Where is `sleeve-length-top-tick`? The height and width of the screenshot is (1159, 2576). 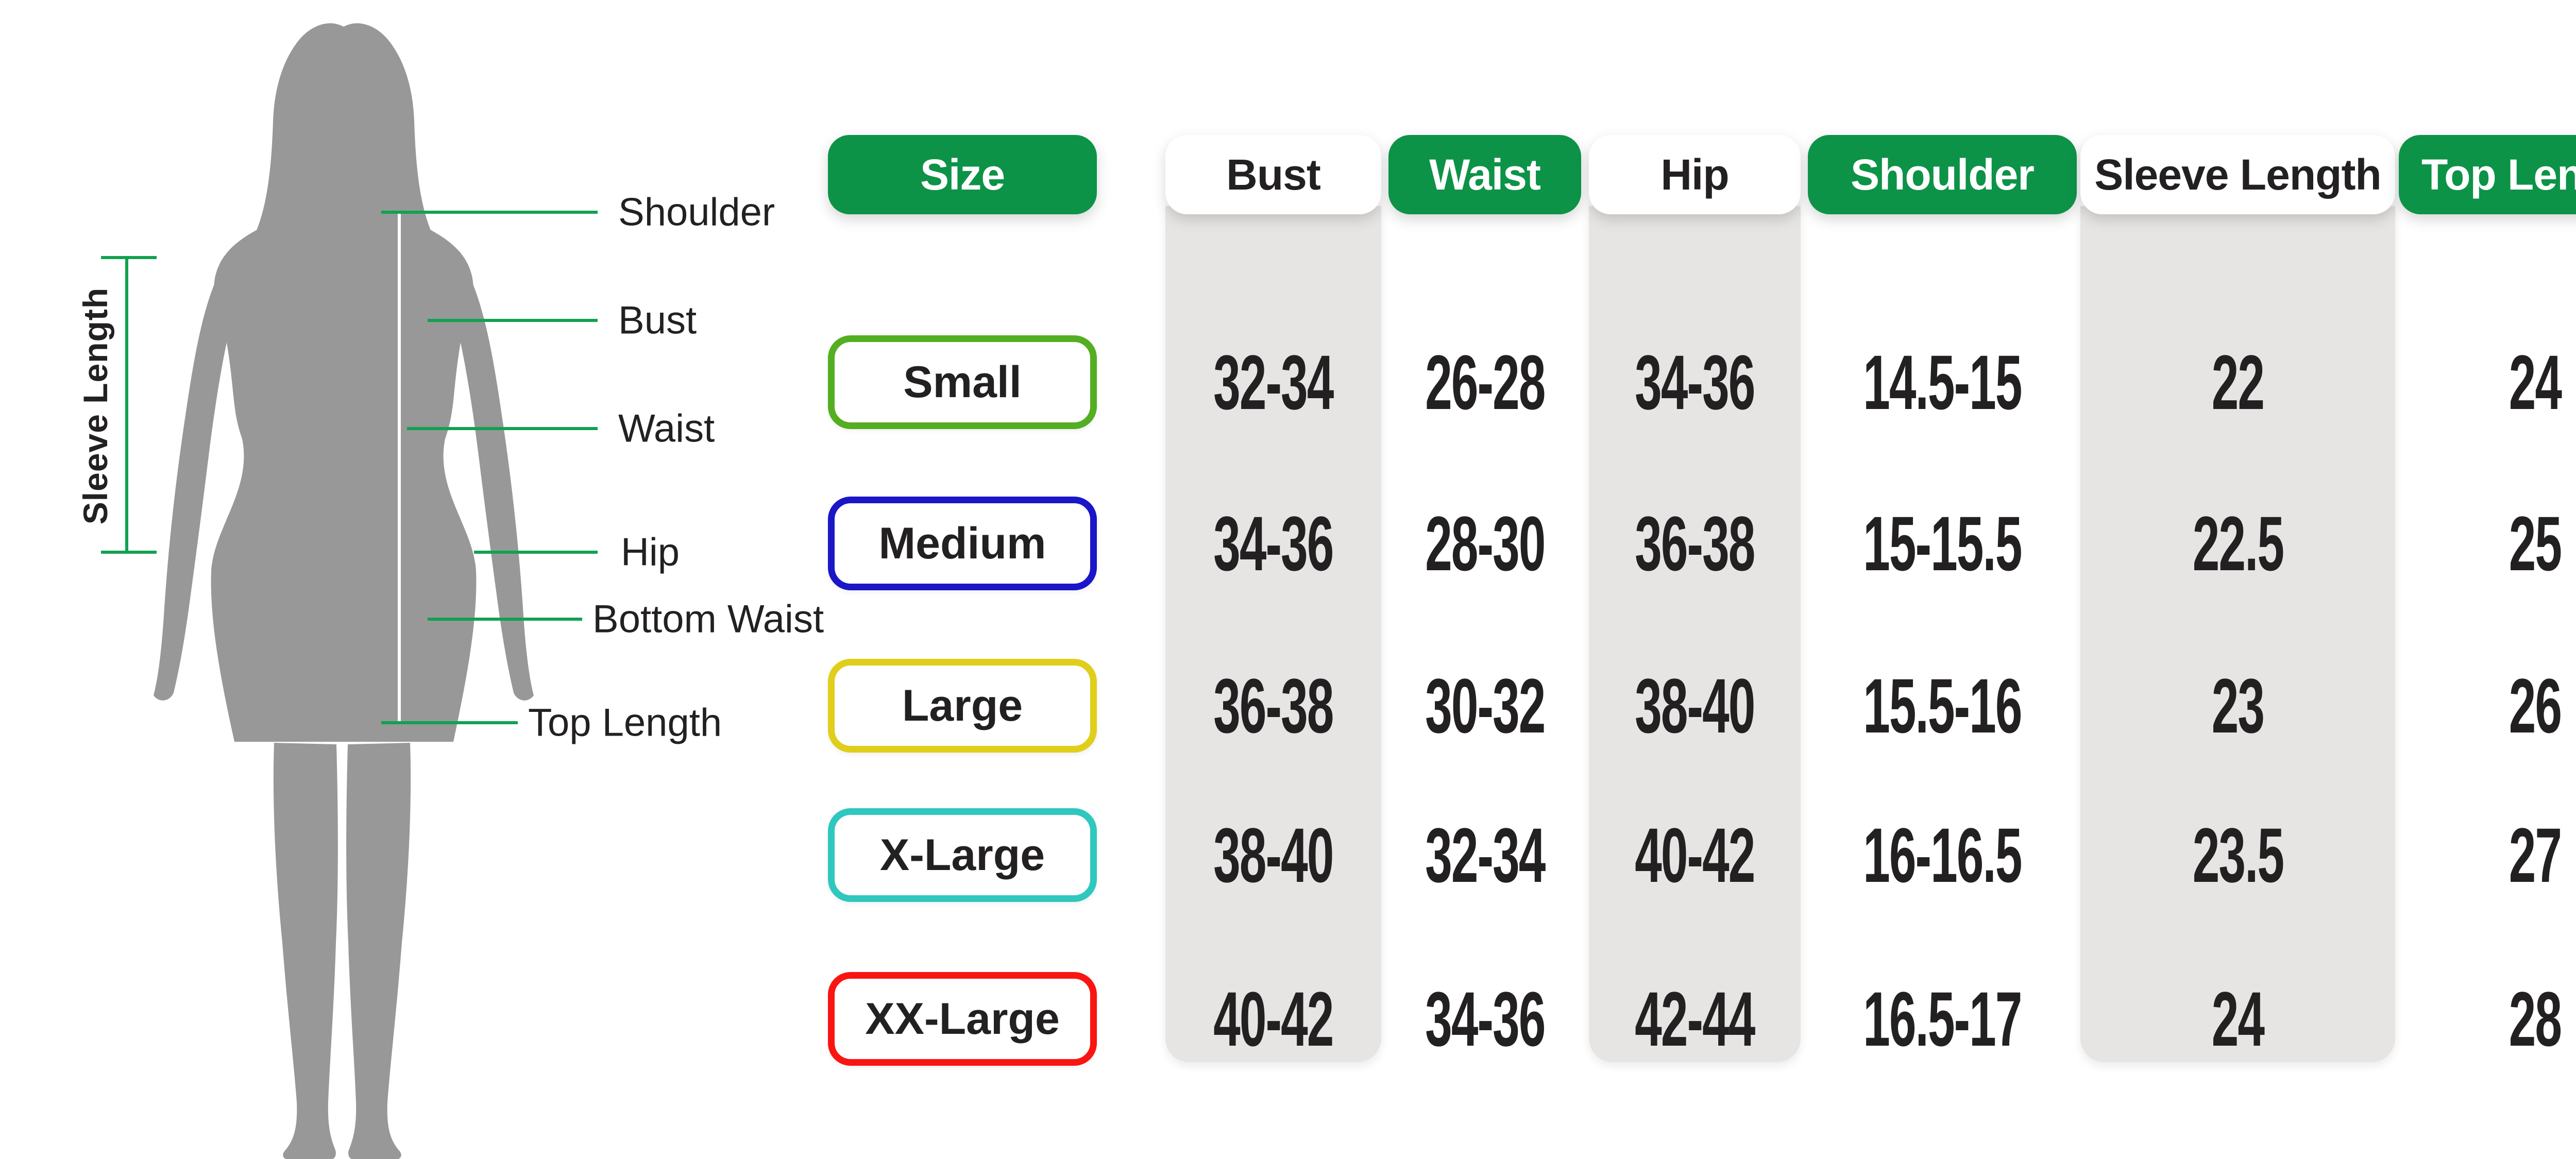
sleeve-length-top-tick is located at coordinates (129, 257).